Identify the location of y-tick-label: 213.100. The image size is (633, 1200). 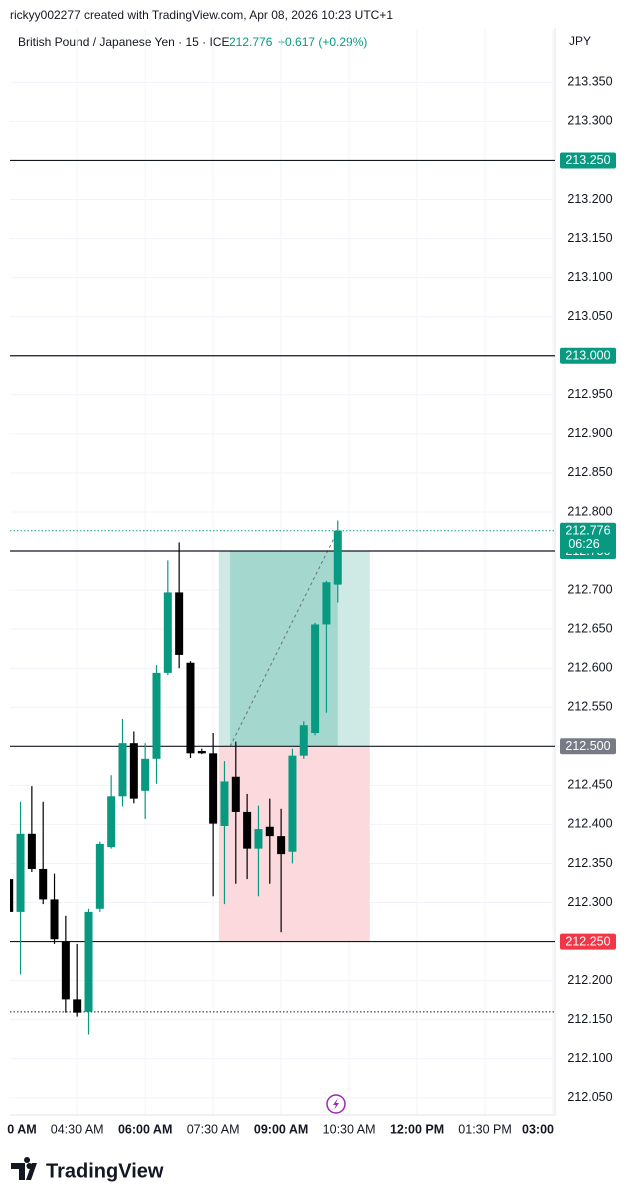
(589, 277).